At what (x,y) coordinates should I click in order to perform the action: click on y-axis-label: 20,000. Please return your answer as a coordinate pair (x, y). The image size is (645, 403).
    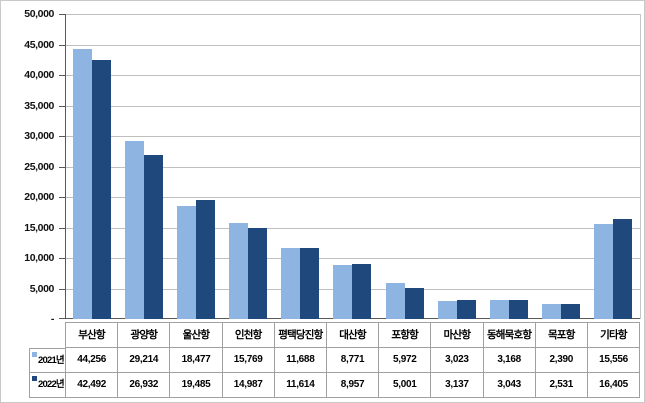
    Looking at the image, I should click on (39, 197).